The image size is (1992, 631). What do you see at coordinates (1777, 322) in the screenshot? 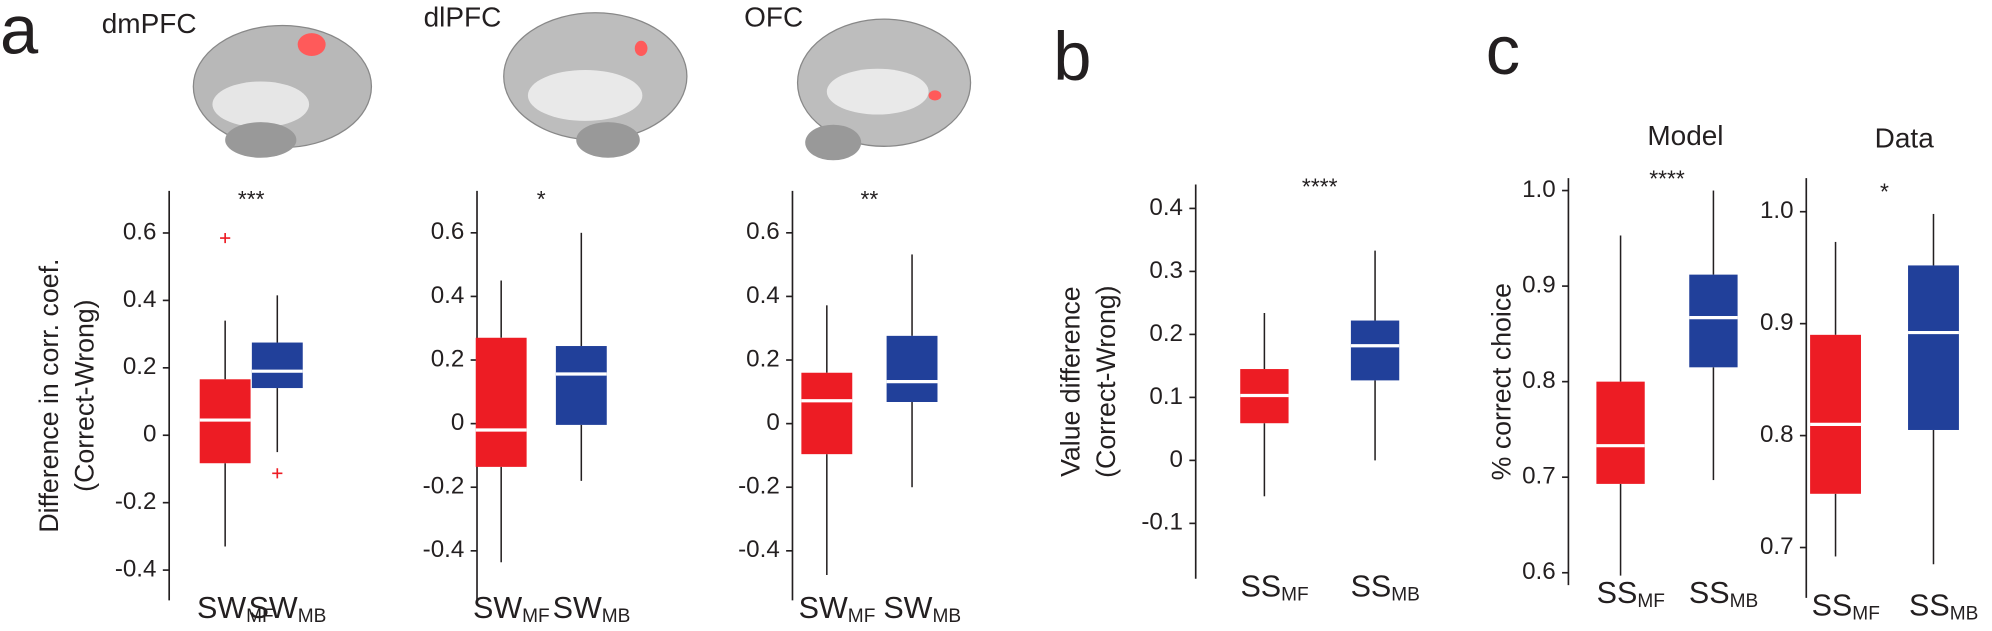
I see `y-tick-label: 0.9` at bounding box center [1777, 322].